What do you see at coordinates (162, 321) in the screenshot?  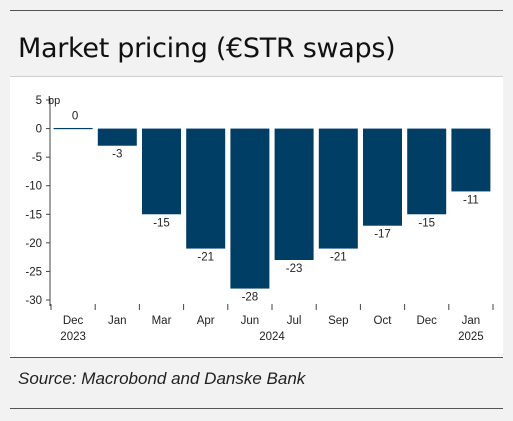 I see `x-tick-label: Mar` at bounding box center [162, 321].